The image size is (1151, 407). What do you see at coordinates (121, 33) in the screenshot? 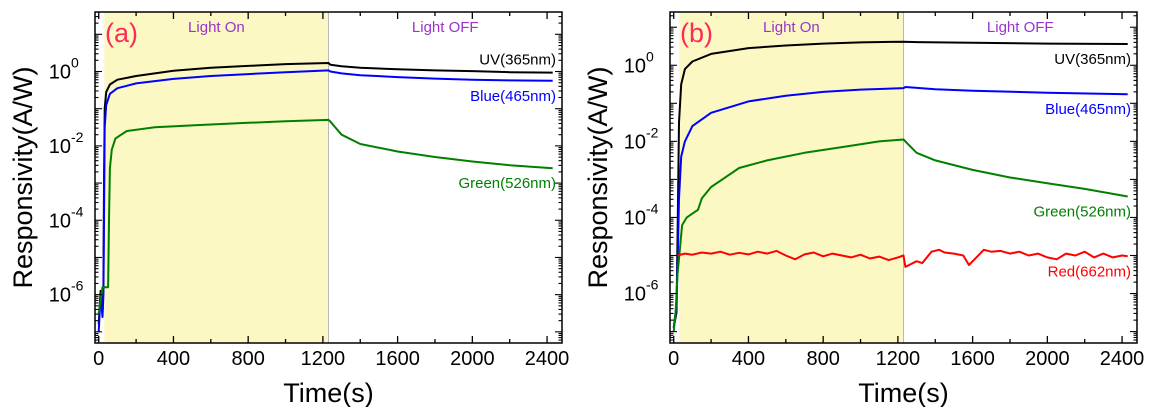
I see `panel-label: (a)` at bounding box center [121, 33].